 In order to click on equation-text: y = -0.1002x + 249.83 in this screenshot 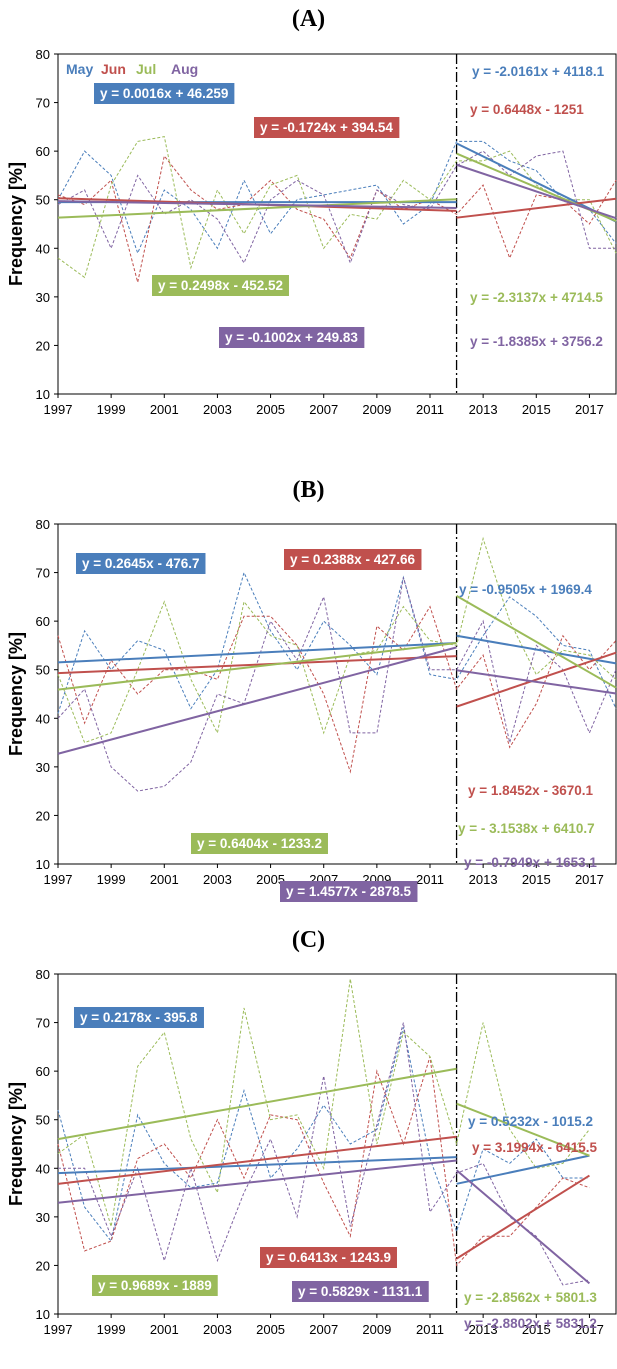, I will do `click(291, 337)`.